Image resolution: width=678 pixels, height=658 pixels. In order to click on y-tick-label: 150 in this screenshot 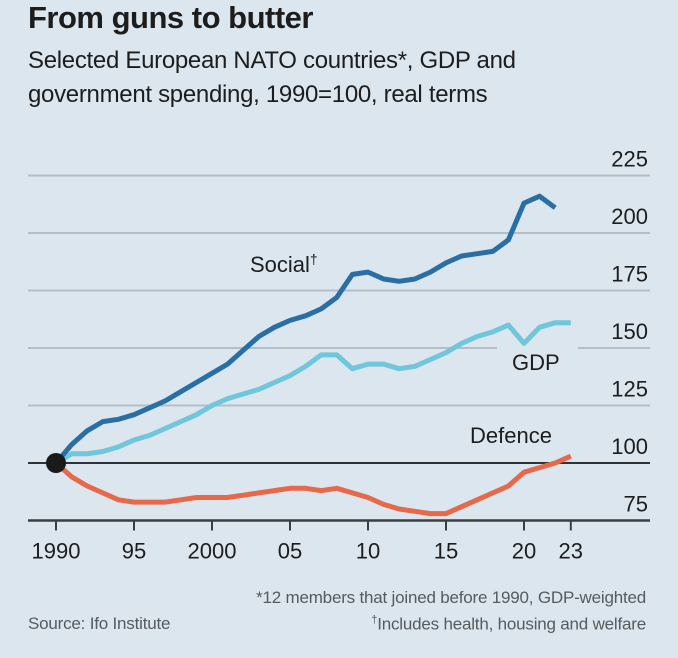, I will do `click(629, 331)`.